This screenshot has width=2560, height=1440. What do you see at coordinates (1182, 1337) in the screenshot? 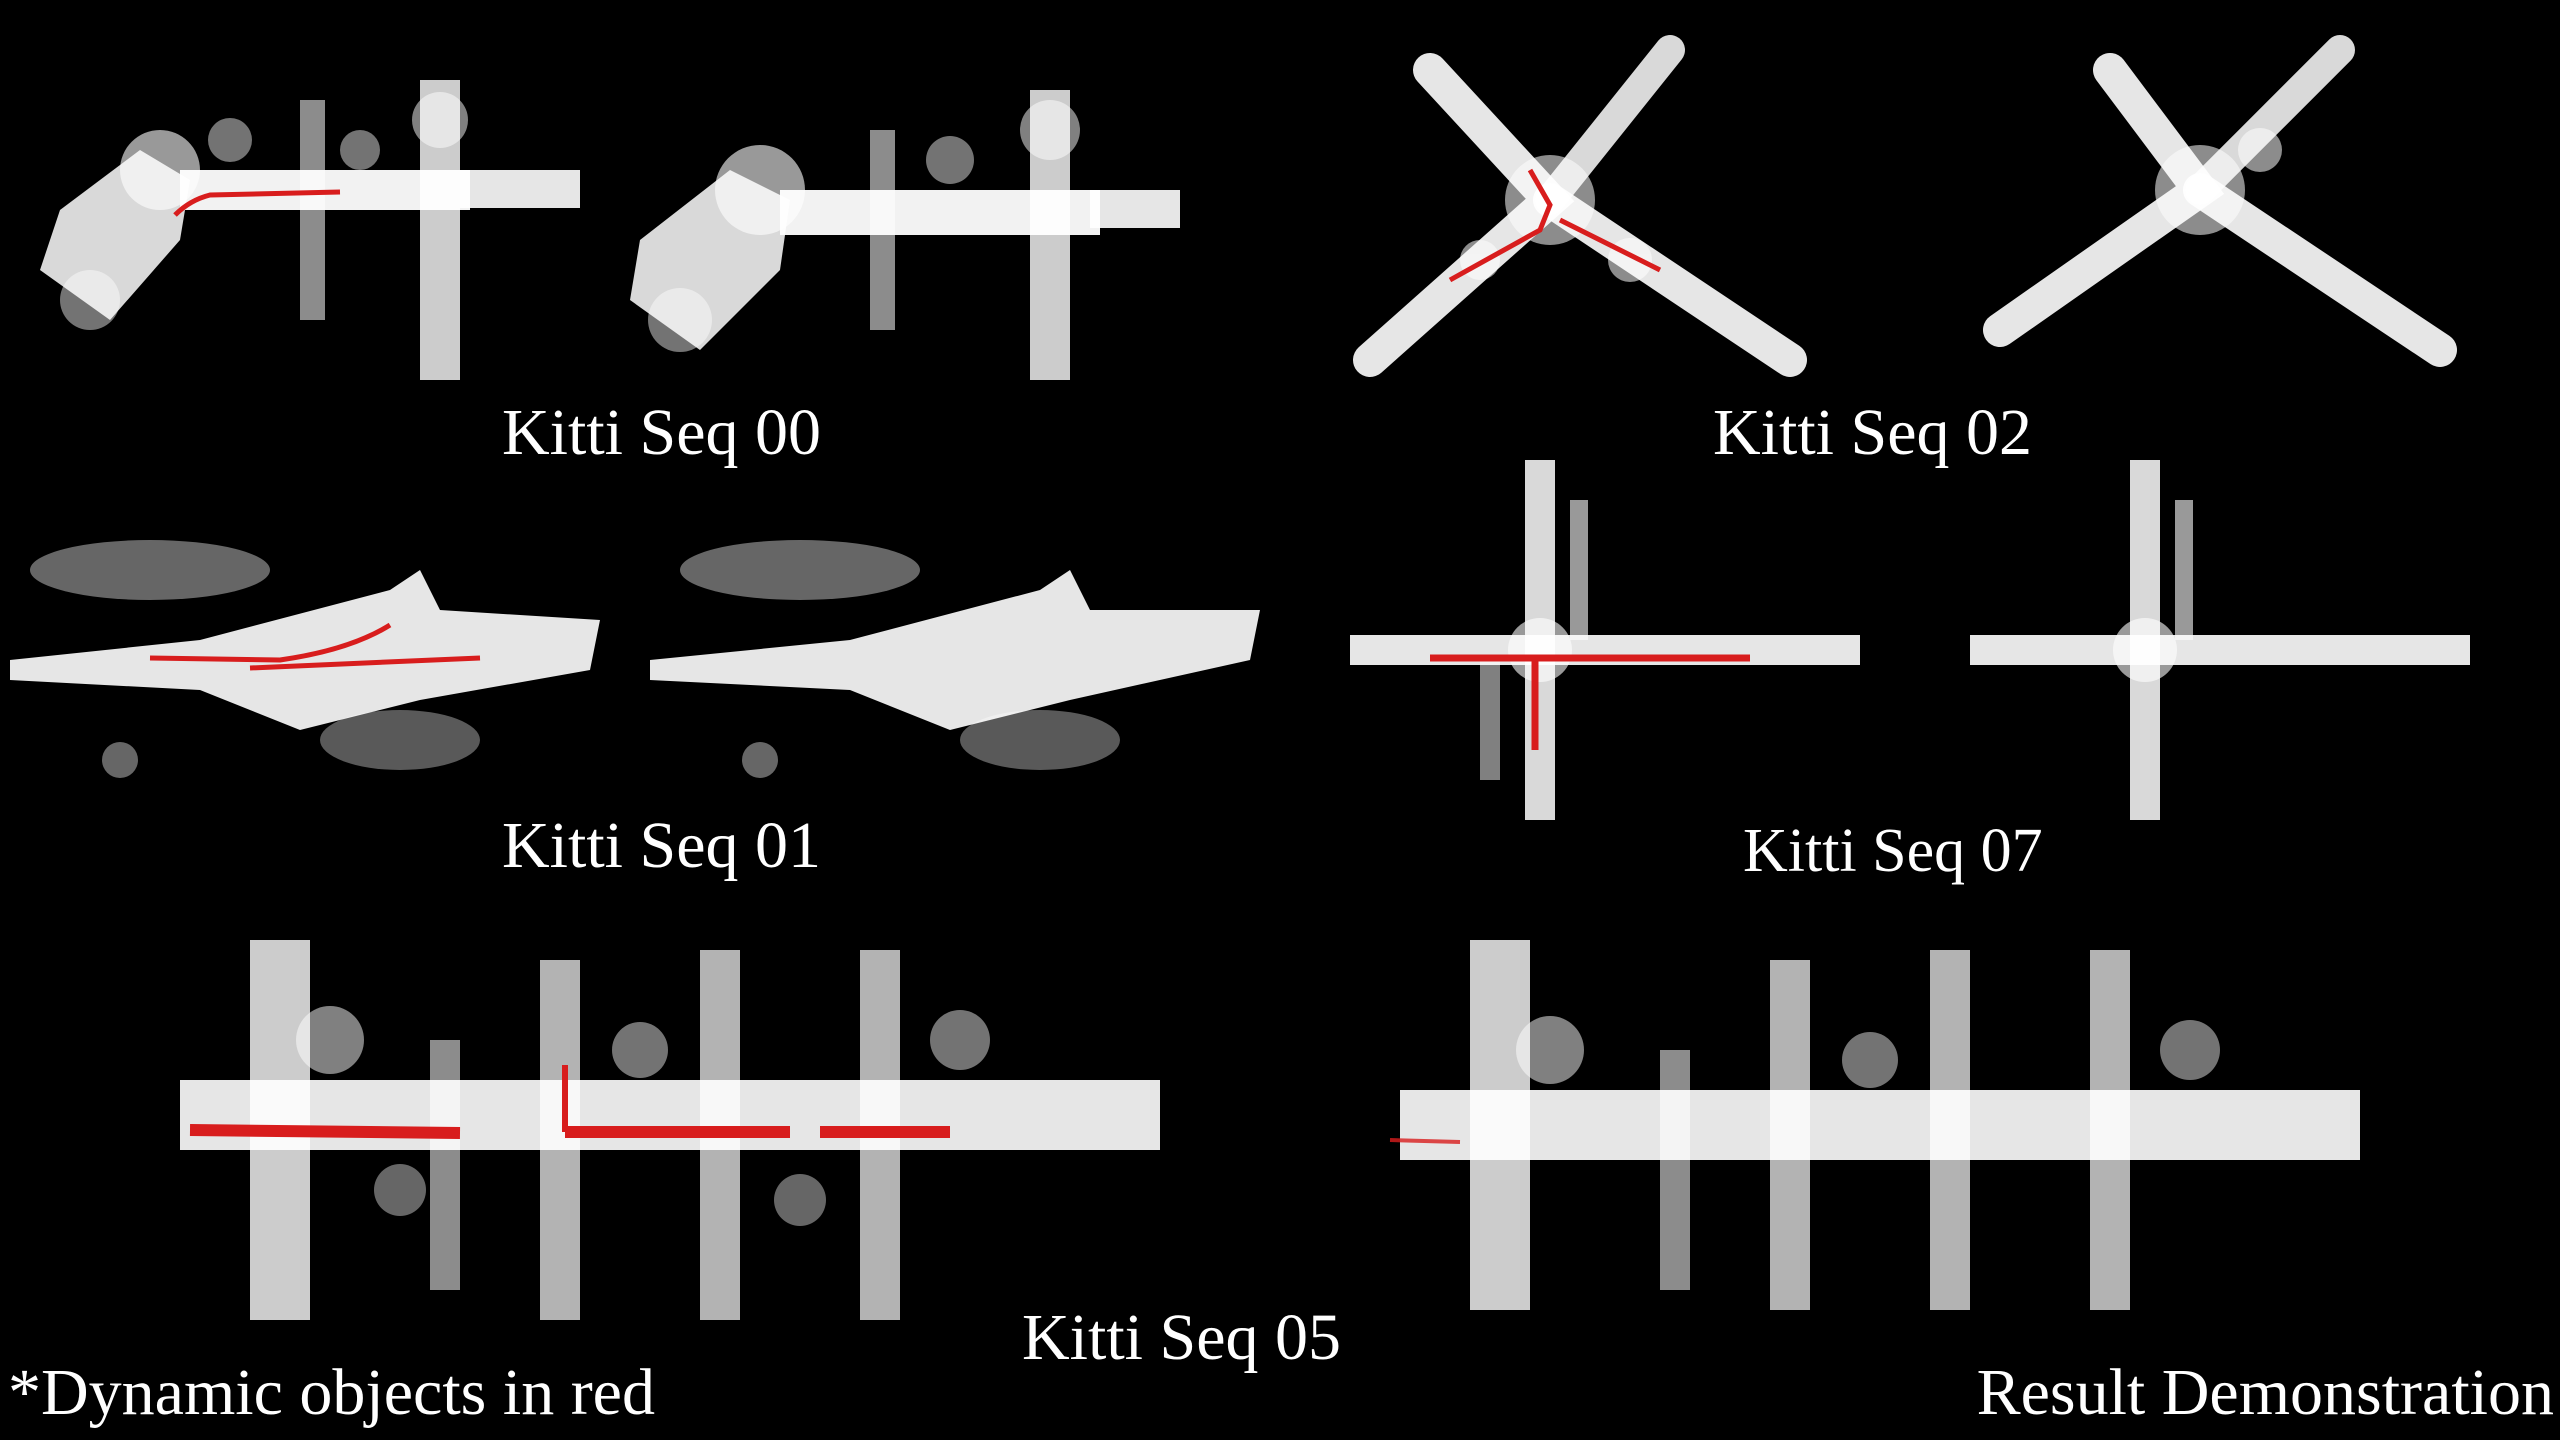
I see `caption-seq05: Kitti Seq 05` at bounding box center [1182, 1337].